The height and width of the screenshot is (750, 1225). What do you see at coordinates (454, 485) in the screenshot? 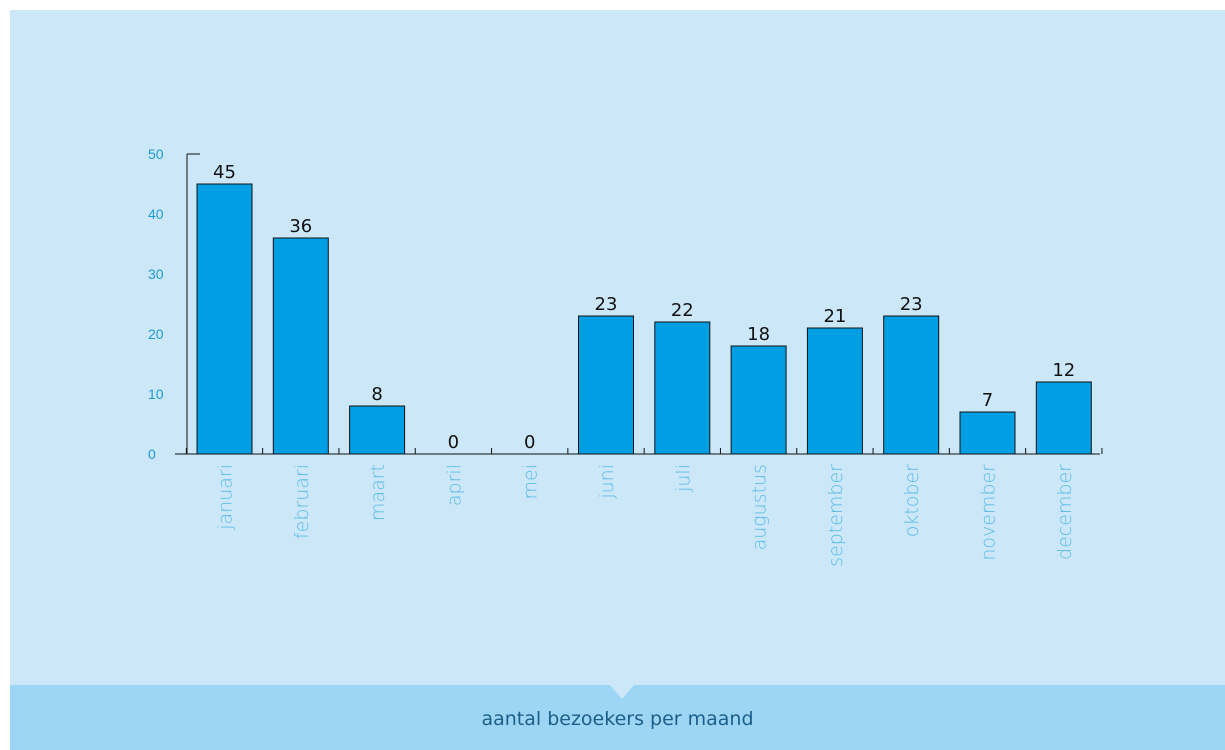
I see `x-category-label: april` at bounding box center [454, 485].